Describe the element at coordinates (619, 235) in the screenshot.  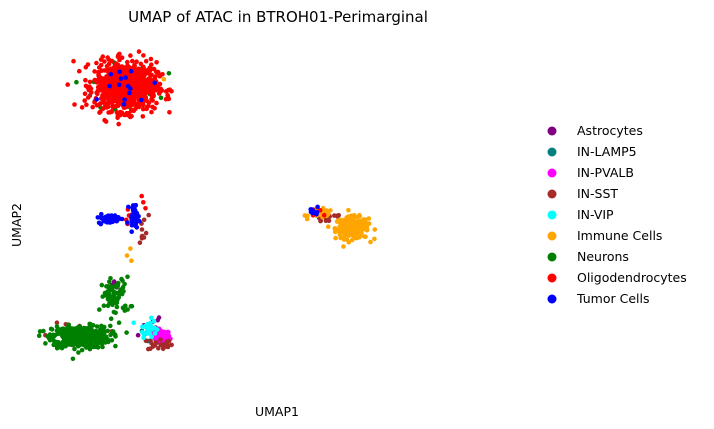
I see `legend-label: Immune Cells` at that location.